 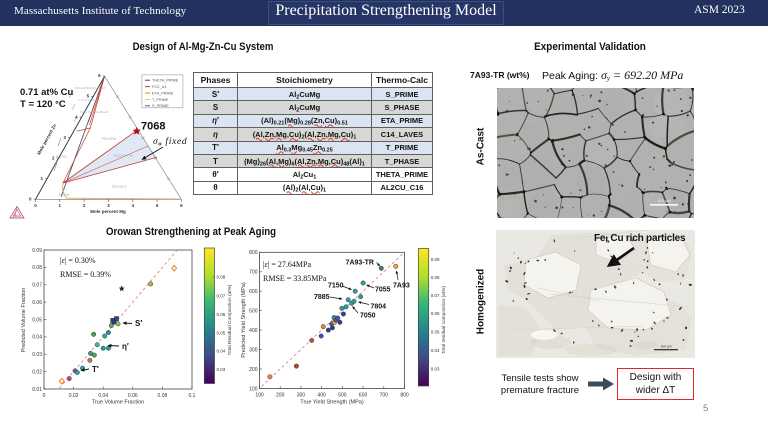 What do you see at coordinates (64, 195) in the screenshot?
I see `svg-text: FCC+e` at bounding box center [64, 195].